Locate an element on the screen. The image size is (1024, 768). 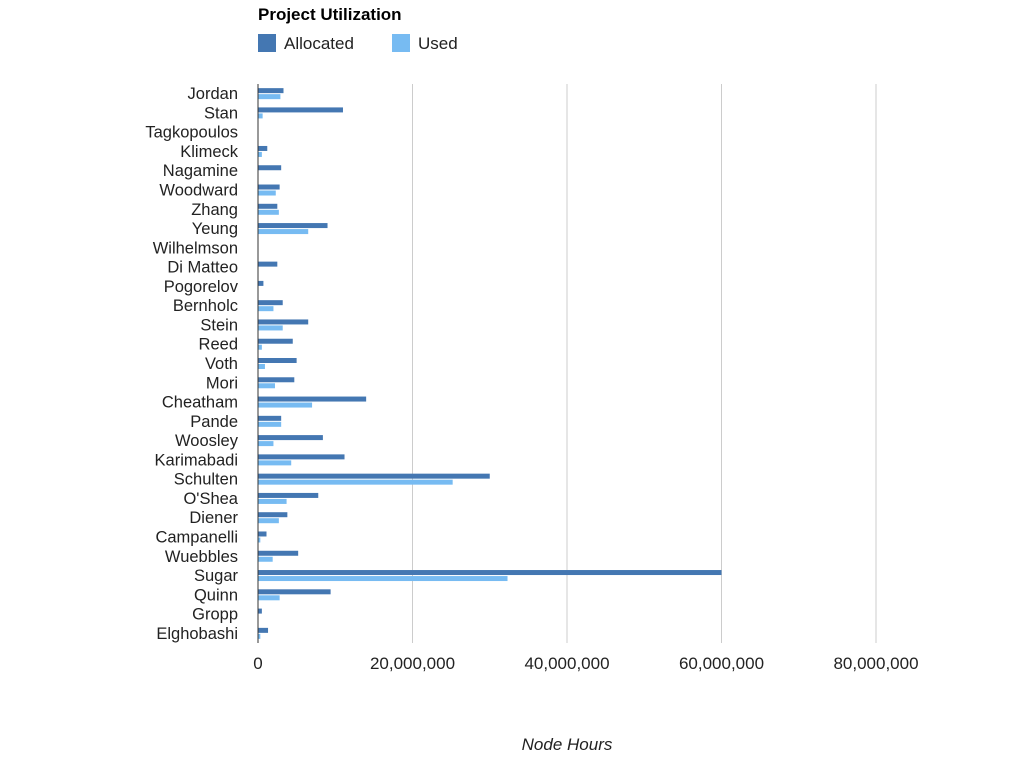
category-label: Tagkopoulos is located at coordinates (191, 133).